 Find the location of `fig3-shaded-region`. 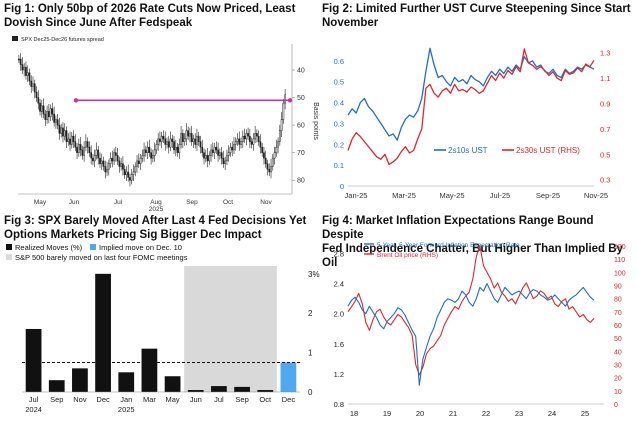

fig3-shaded-region is located at coordinates (230, 329).